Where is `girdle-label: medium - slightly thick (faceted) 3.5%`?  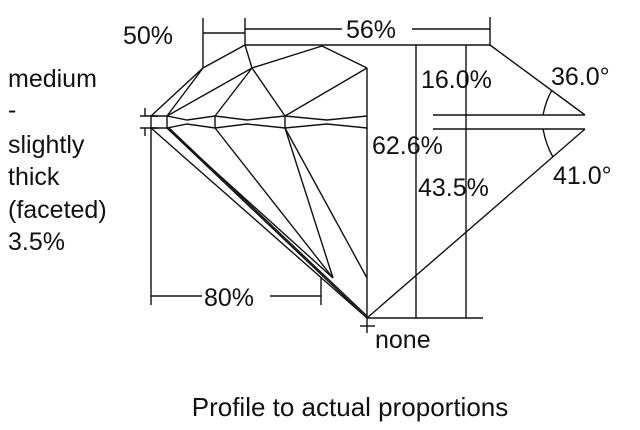 girdle-label: medium - slightly thick (faceted) 3.5% is located at coordinates (57, 160).